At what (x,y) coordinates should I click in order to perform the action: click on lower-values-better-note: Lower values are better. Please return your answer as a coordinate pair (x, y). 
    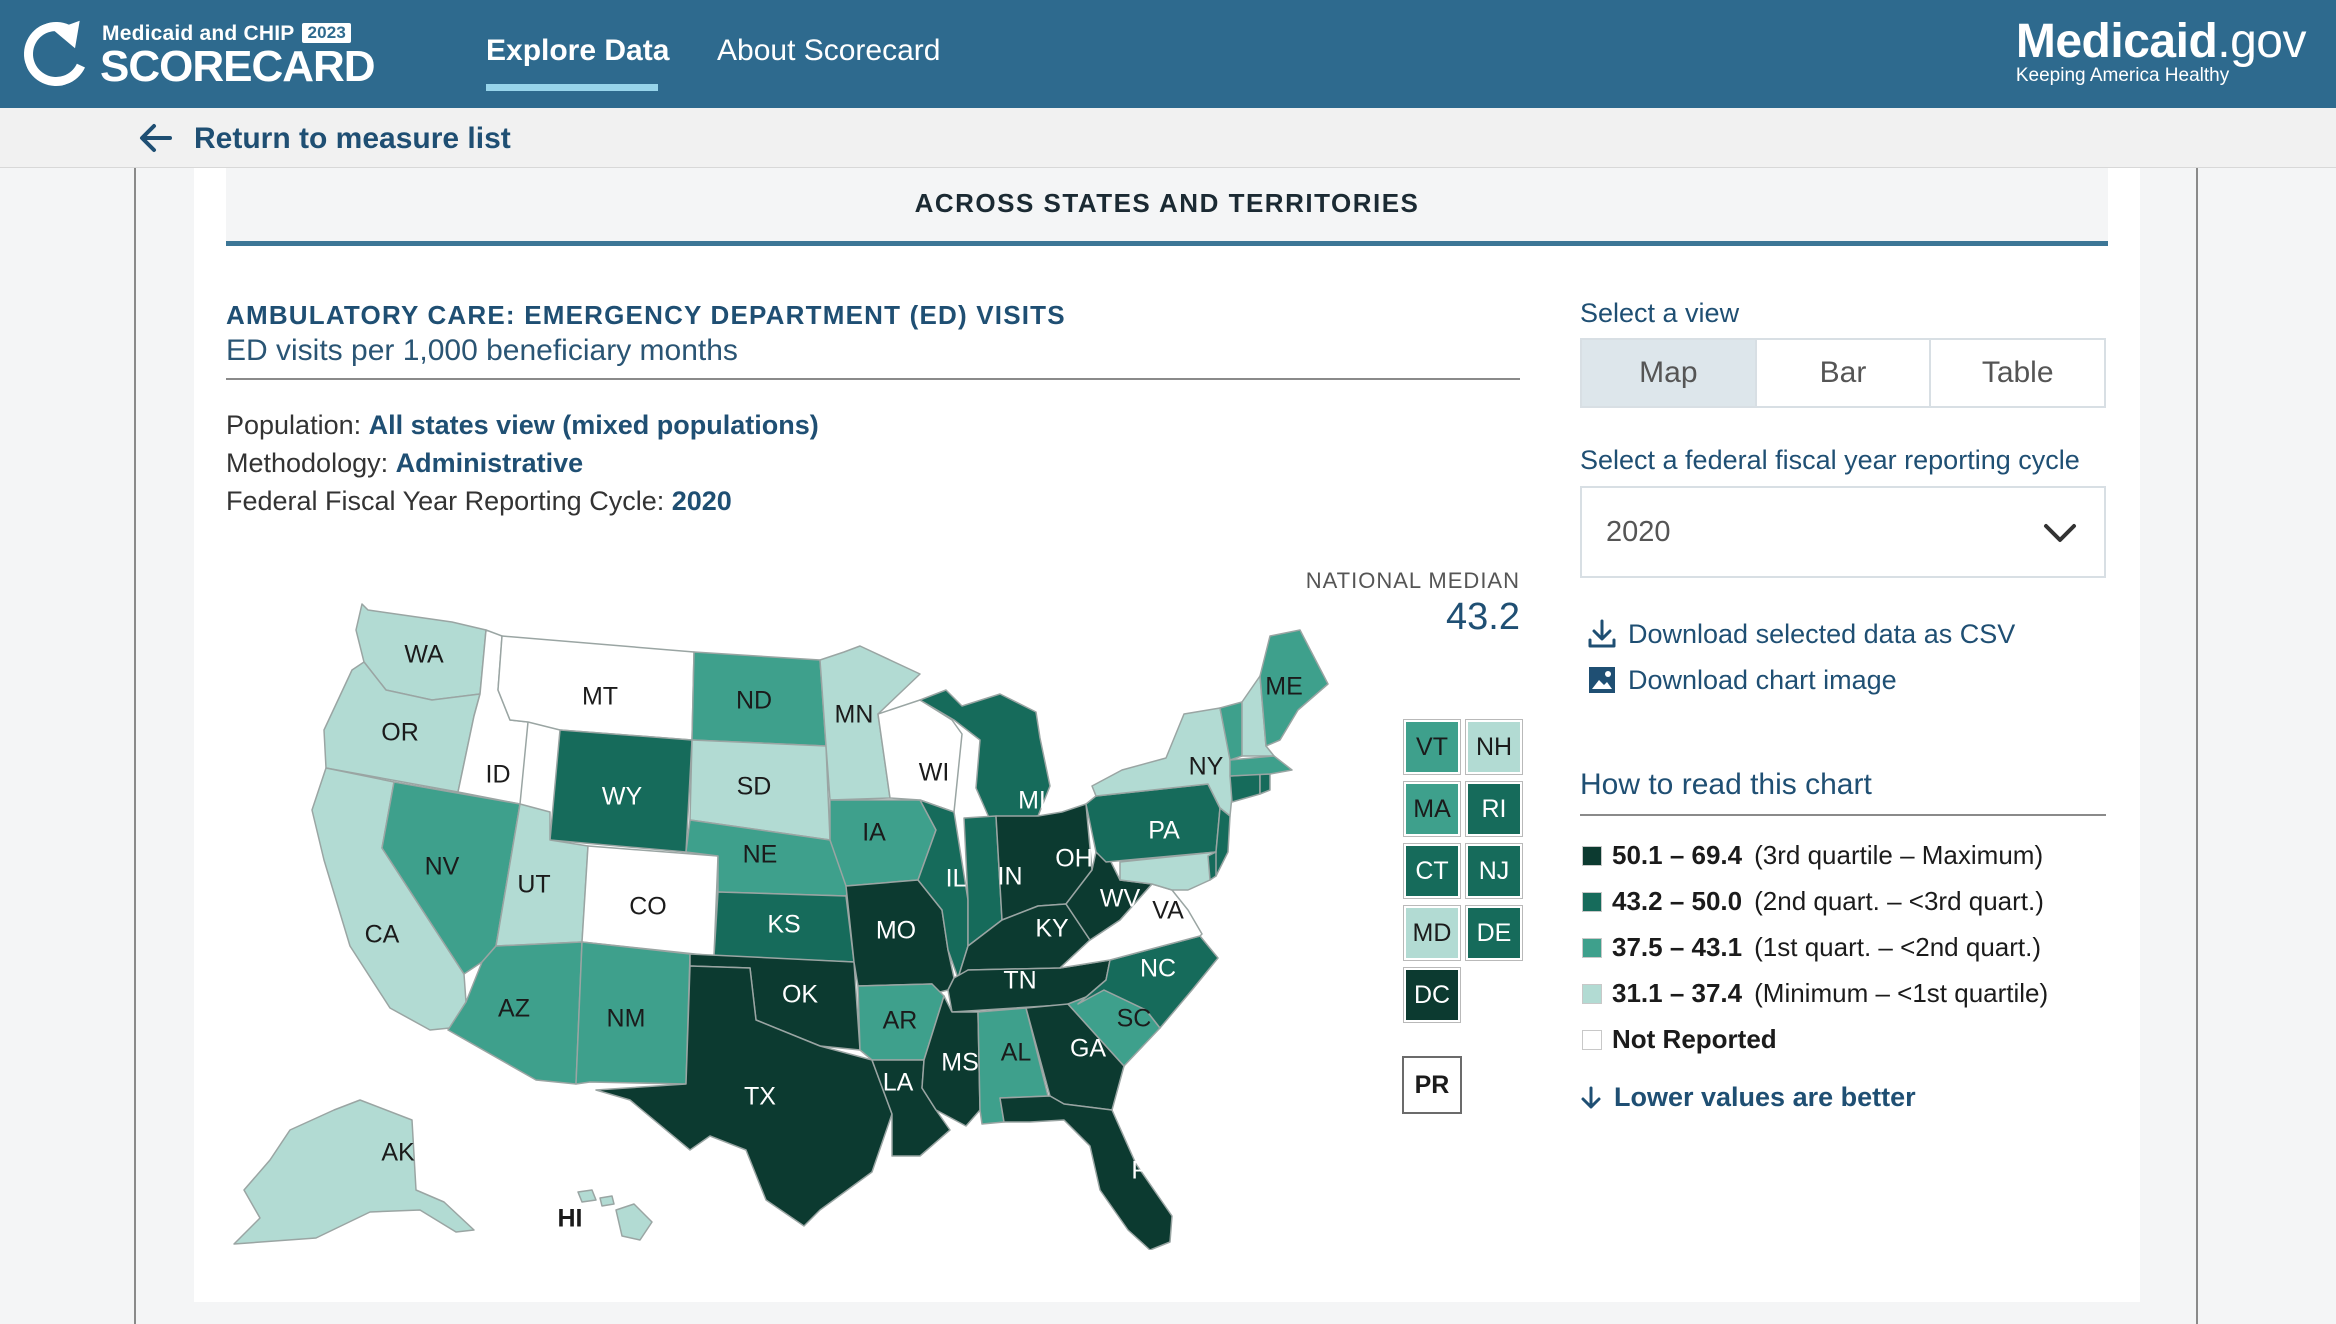
    Looking at the image, I should click on (1747, 1097).